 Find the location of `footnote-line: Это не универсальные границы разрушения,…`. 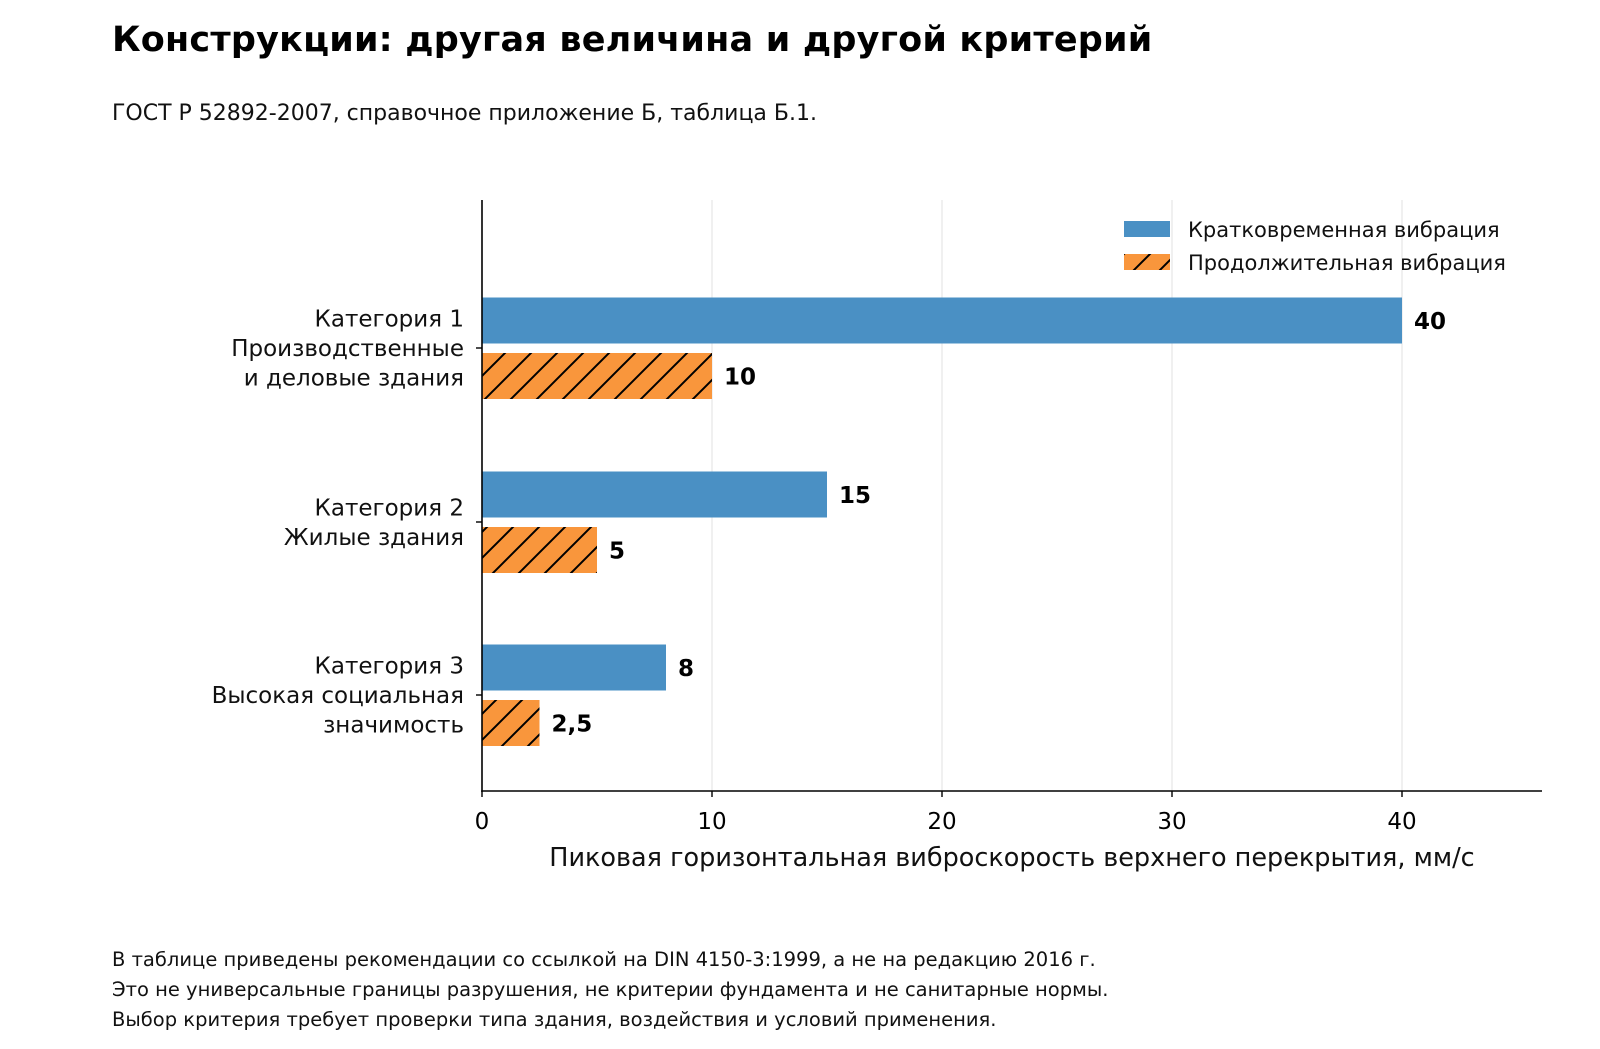

footnote-line: Это не универсальные границы разрушения,… is located at coordinates (610, 989).